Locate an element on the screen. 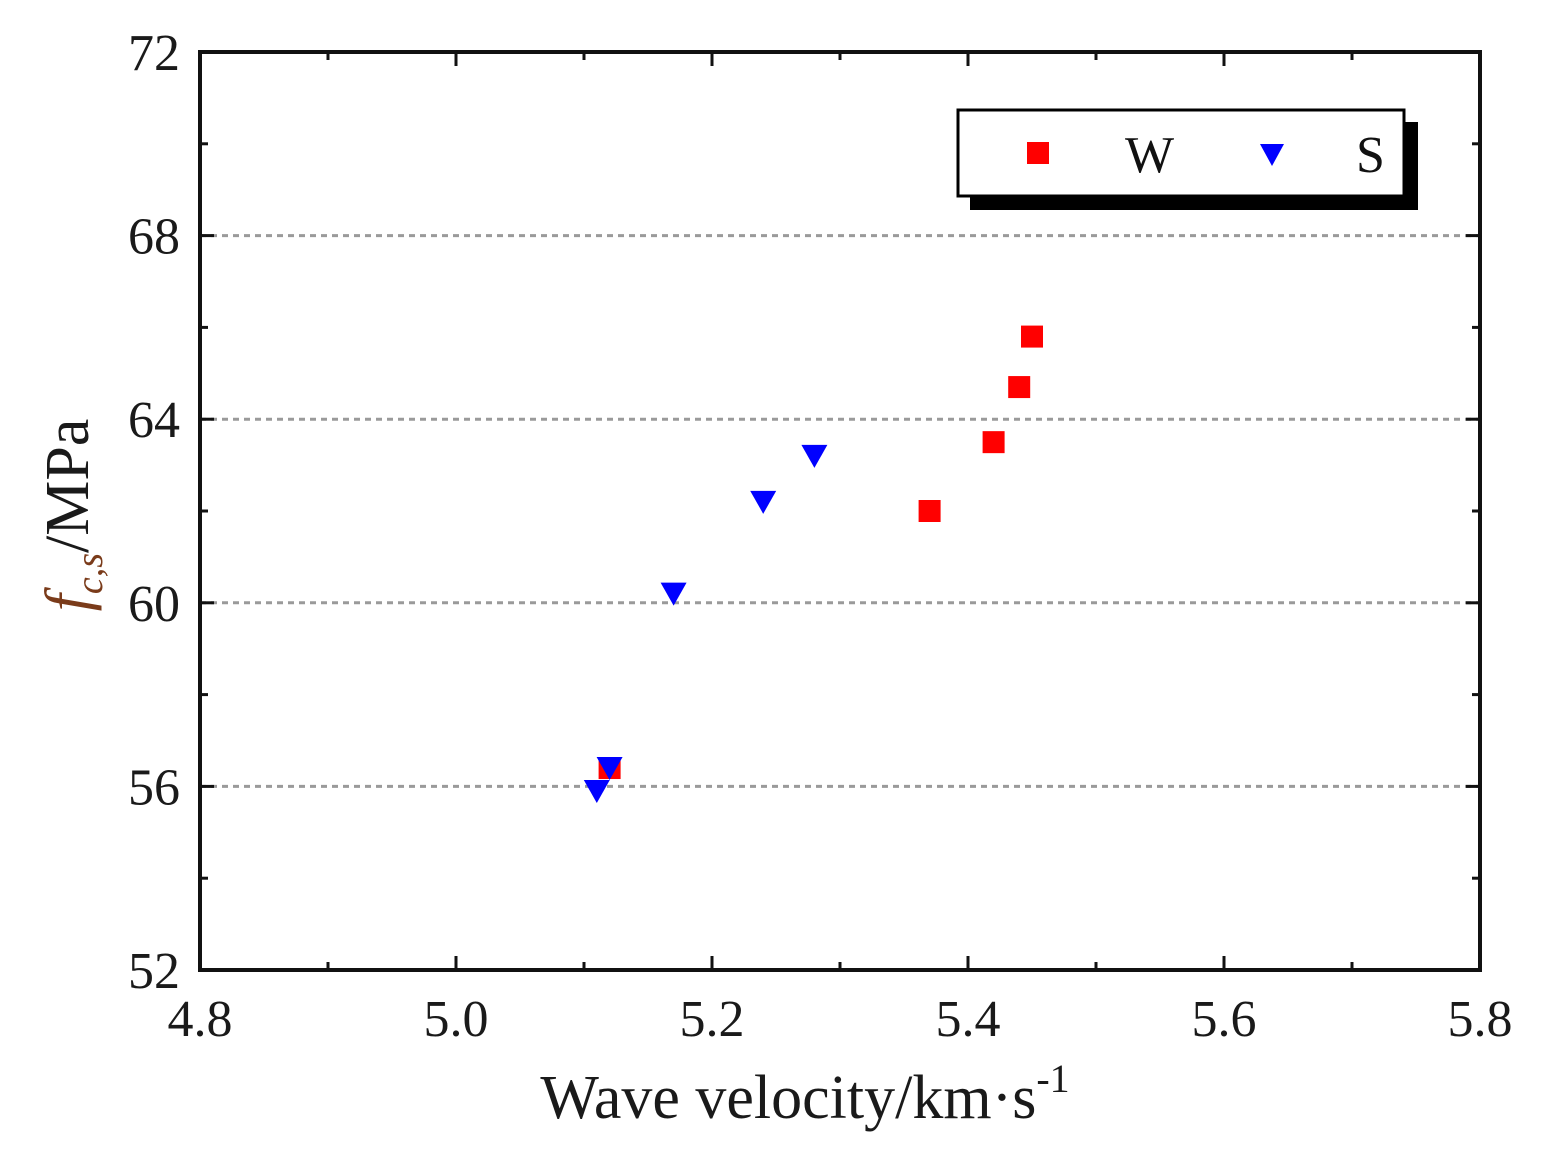  y-axis-title-sub: c,s is located at coordinates (90, 573).